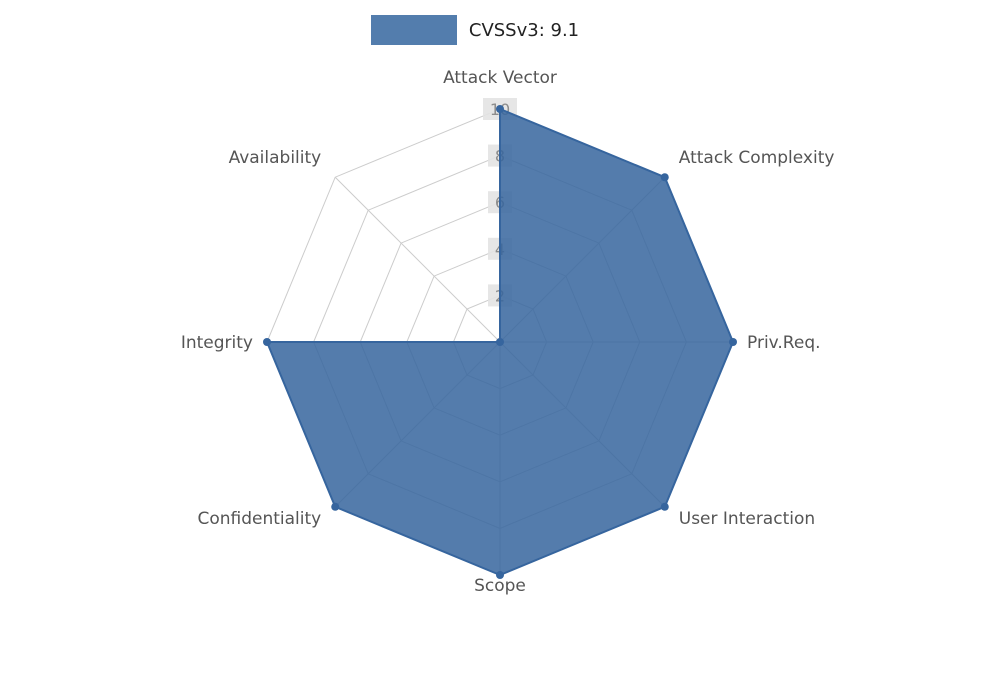 This screenshot has width=1000, height=700. What do you see at coordinates (747, 519) in the screenshot?
I see `axis-label-user-interaction: User Interaction` at bounding box center [747, 519].